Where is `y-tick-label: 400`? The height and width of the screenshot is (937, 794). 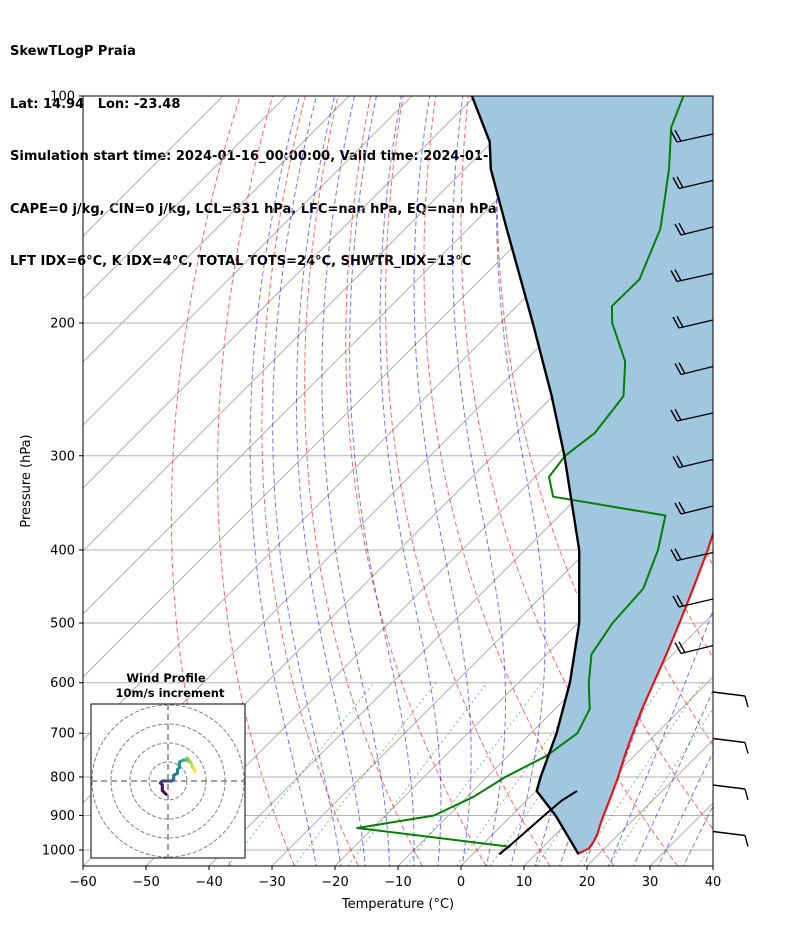
y-tick-label: 400 is located at coordinates (62, 550).